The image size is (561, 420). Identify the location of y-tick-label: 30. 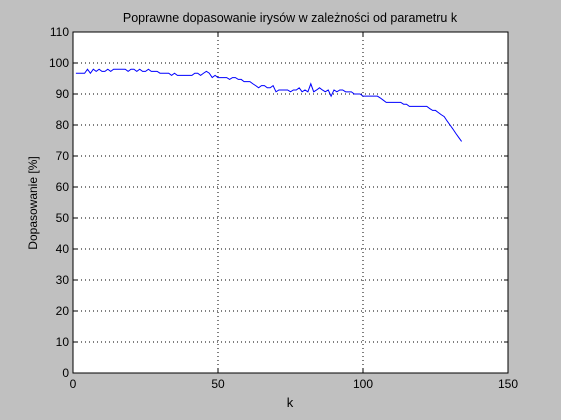
(63, 280).